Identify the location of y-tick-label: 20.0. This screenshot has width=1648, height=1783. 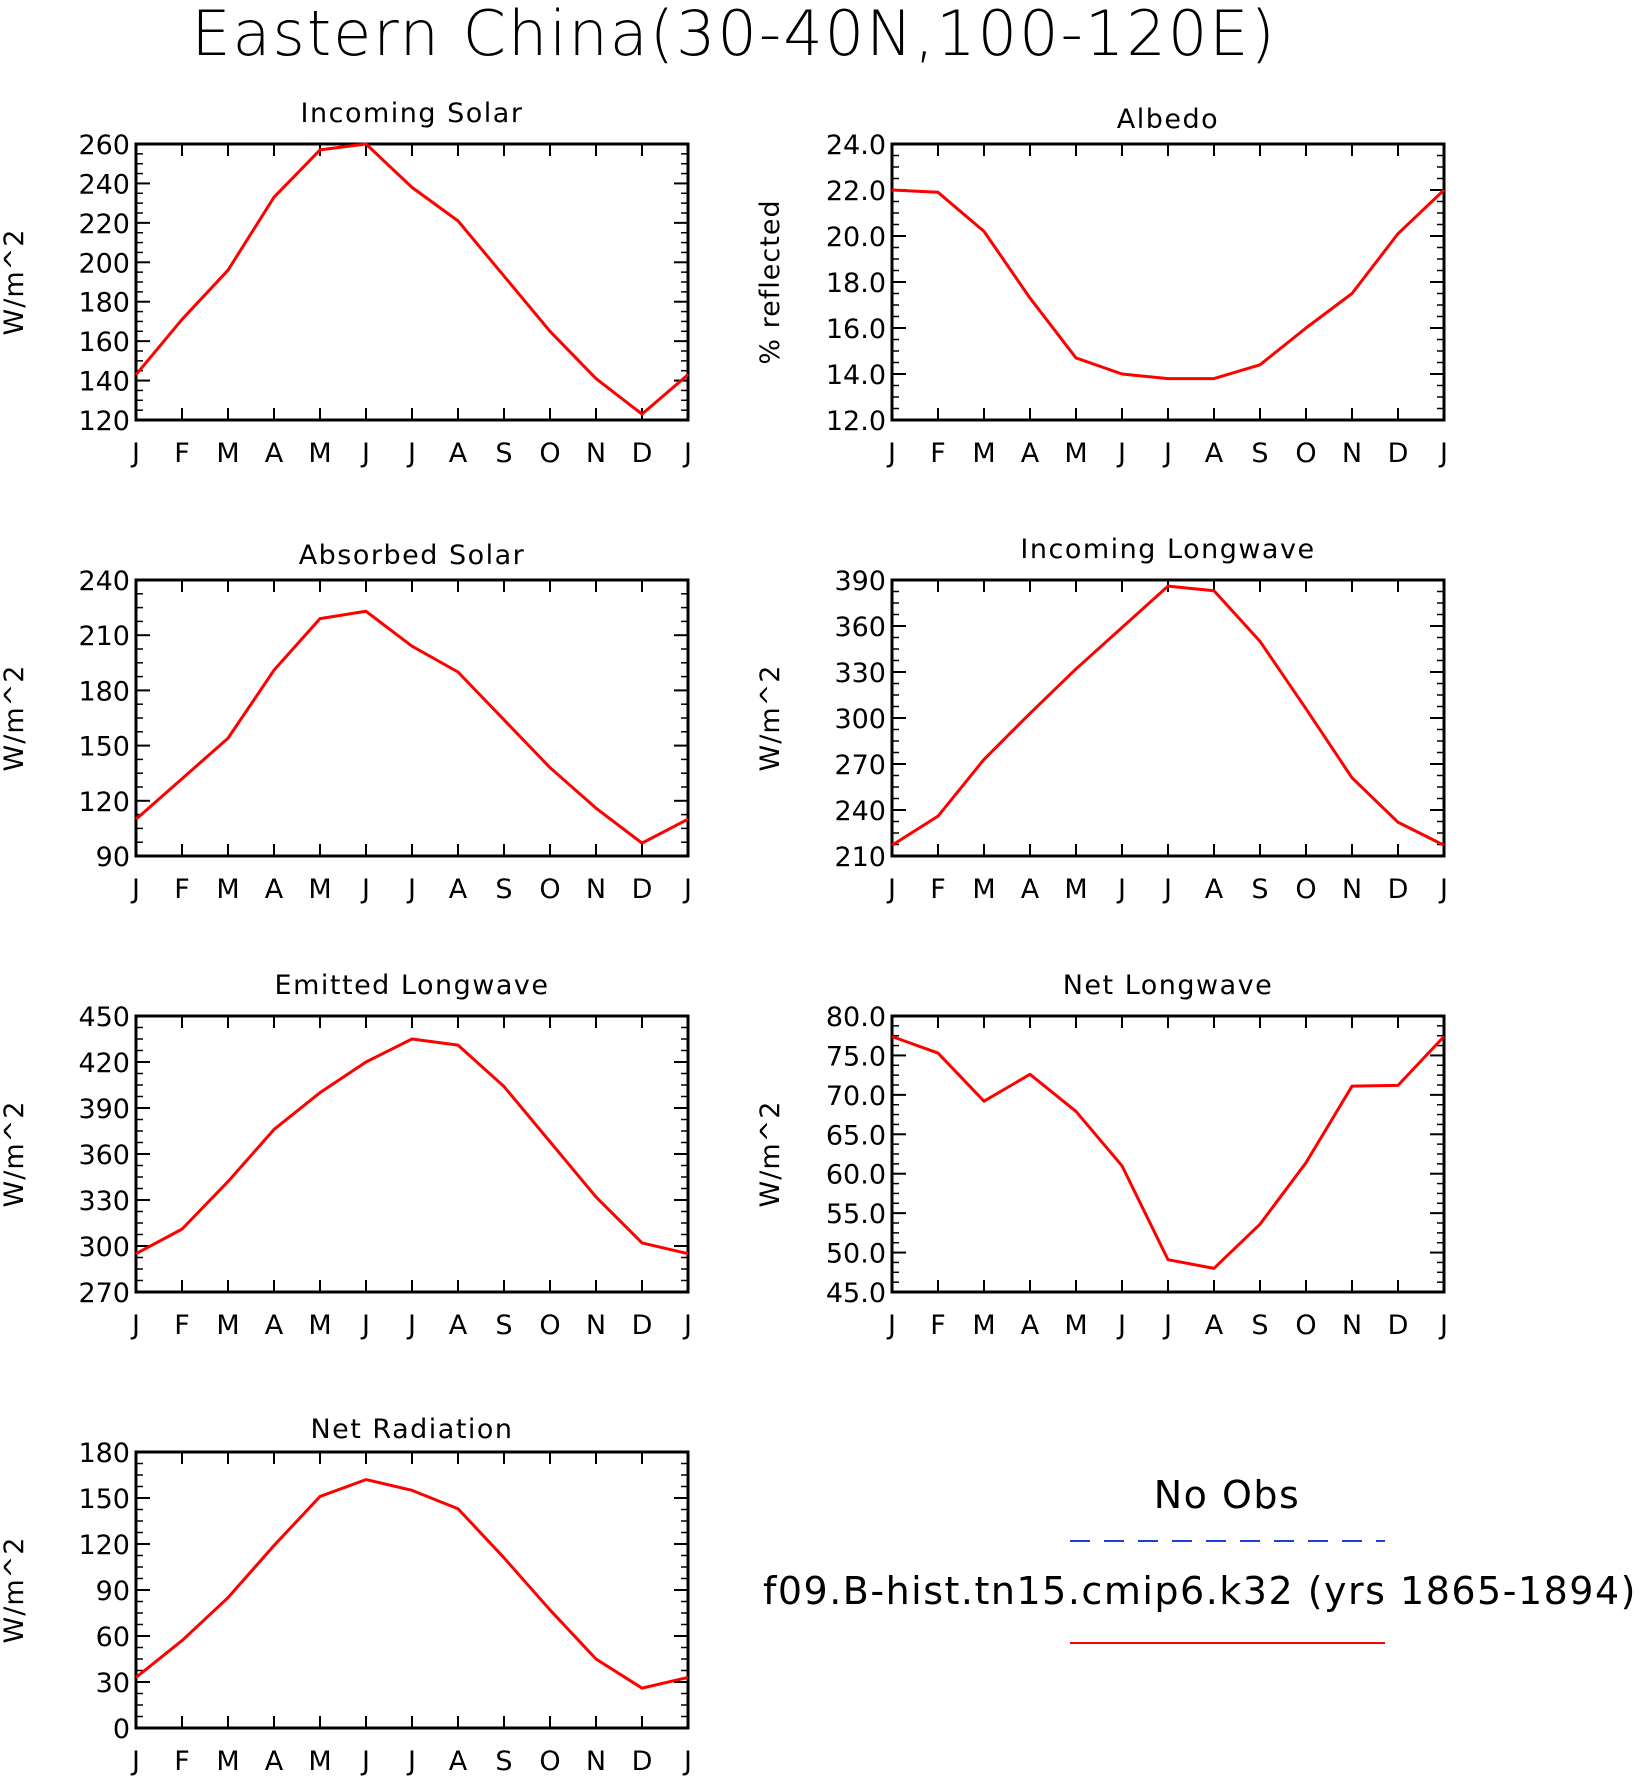
(856, 237).